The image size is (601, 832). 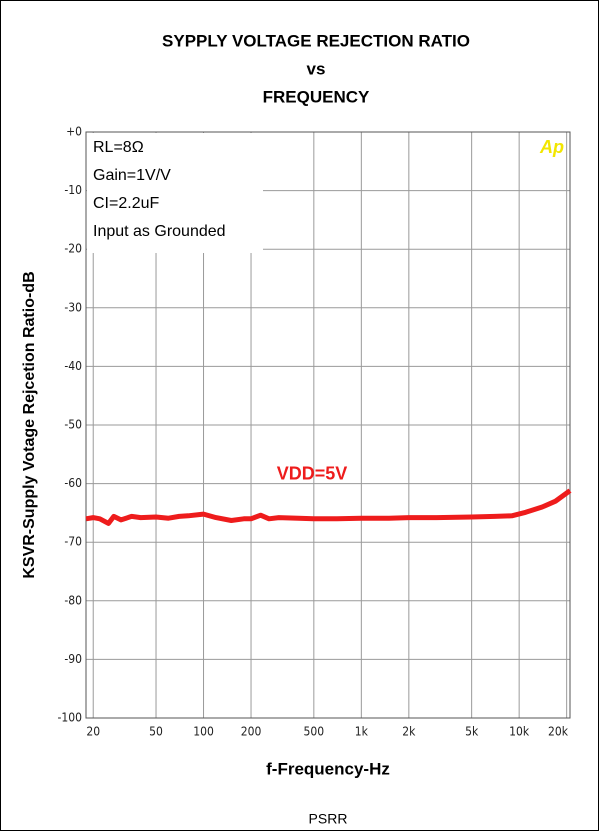 I want to click on y-tick-label: -60, so click(x=73, y=483).